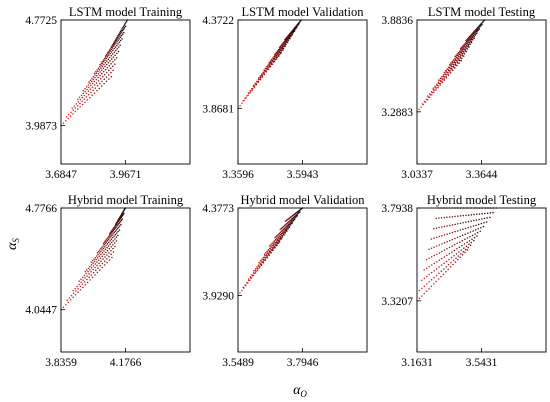  What do you see at coordinates (302, 200) in the screenshot?
I see `panel-title: Hybrid model Validation` at bounding box center [302, 200].